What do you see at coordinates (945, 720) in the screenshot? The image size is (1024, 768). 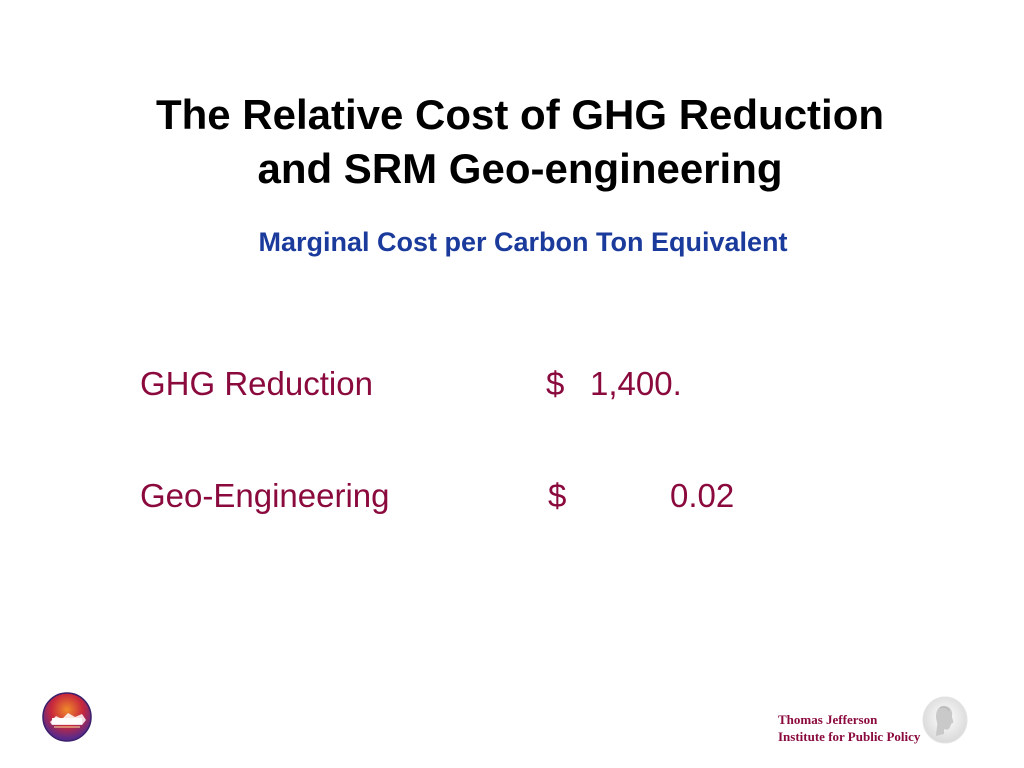 I see `jefferson-silhouette-logo-icon` at bounding box center [945, 720].